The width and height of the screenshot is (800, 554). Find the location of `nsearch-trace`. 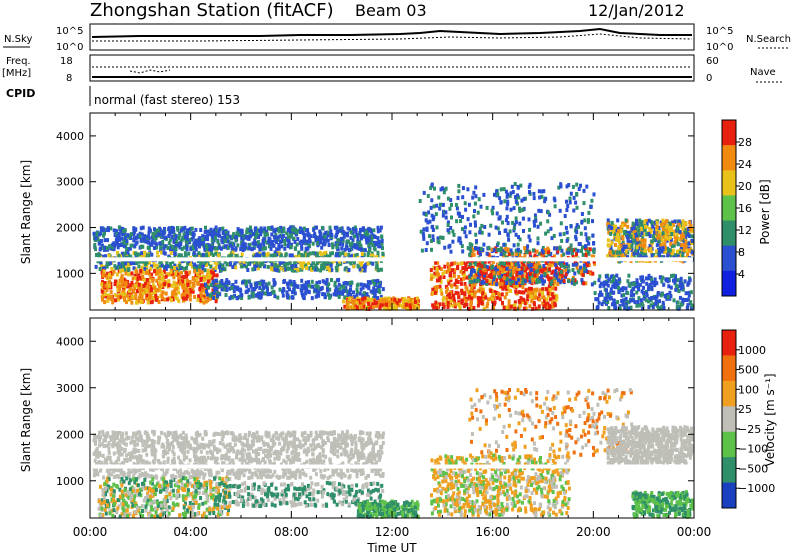

nsearch-trace is located at coordinates (392, 37).